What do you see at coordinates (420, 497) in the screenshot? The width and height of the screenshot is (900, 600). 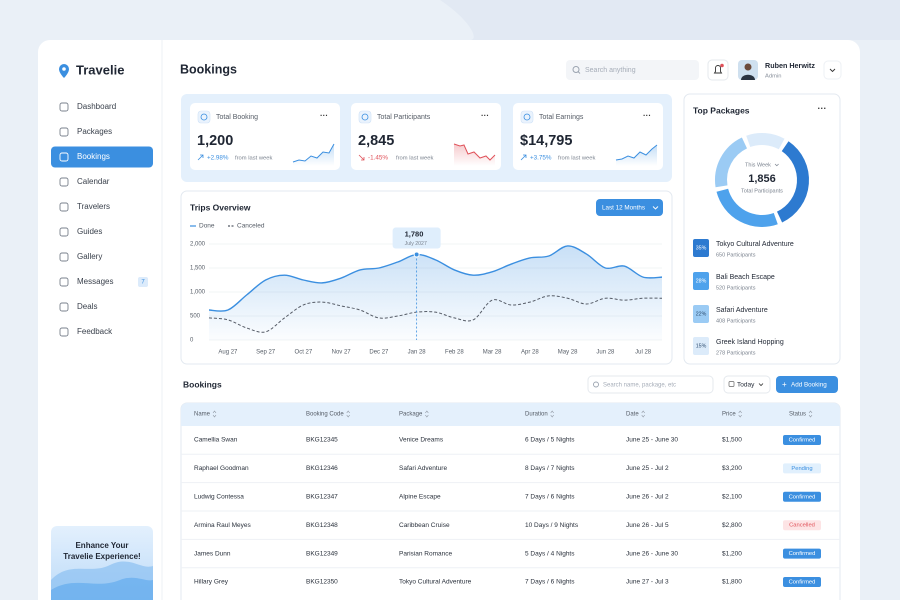 I see `table-cell: Alpine Escape` at bounding box center [420, 497].